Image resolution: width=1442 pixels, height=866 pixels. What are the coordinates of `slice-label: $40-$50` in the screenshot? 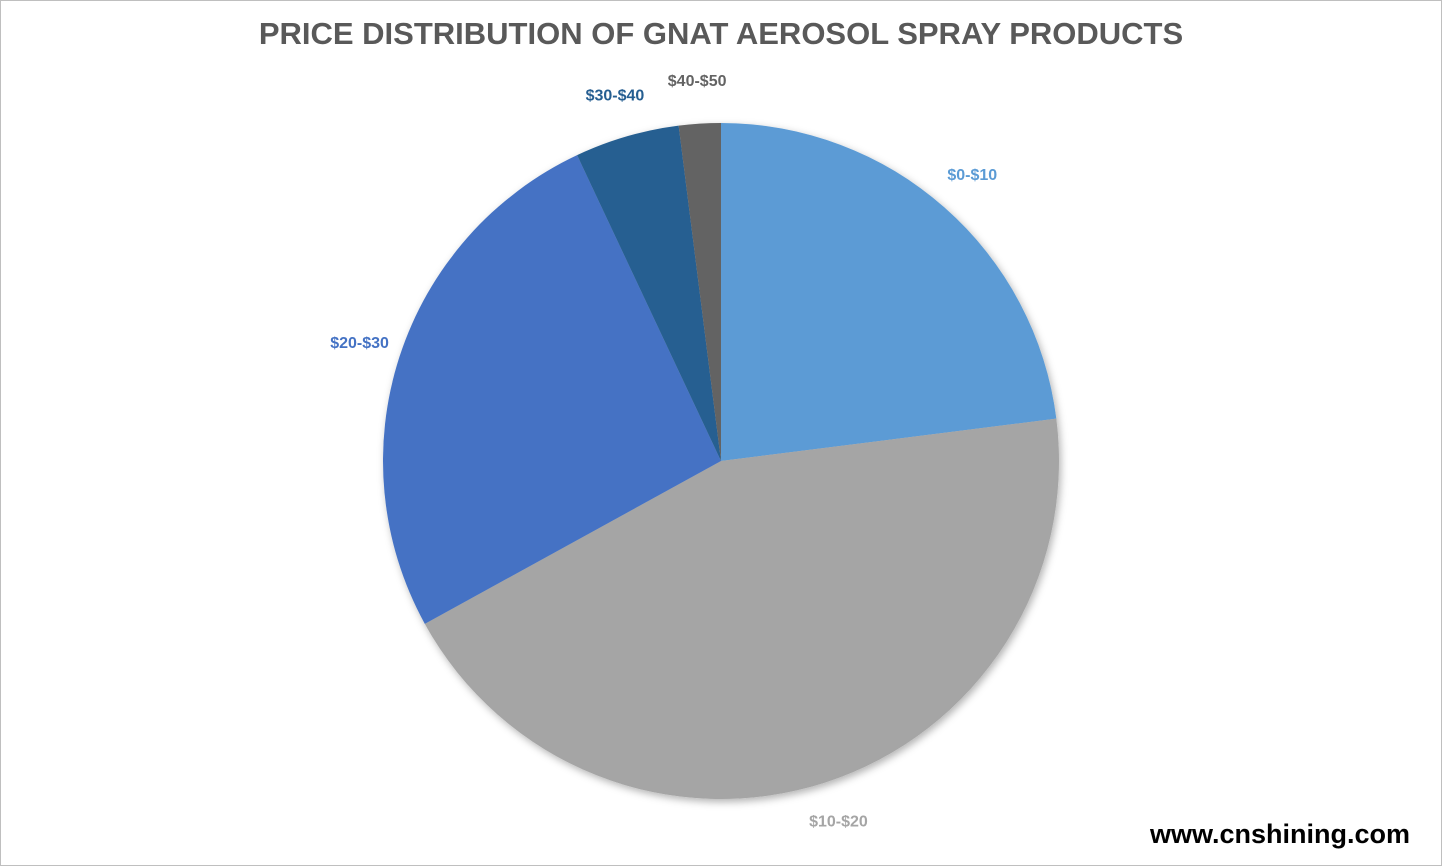 It's located at (697, 81).